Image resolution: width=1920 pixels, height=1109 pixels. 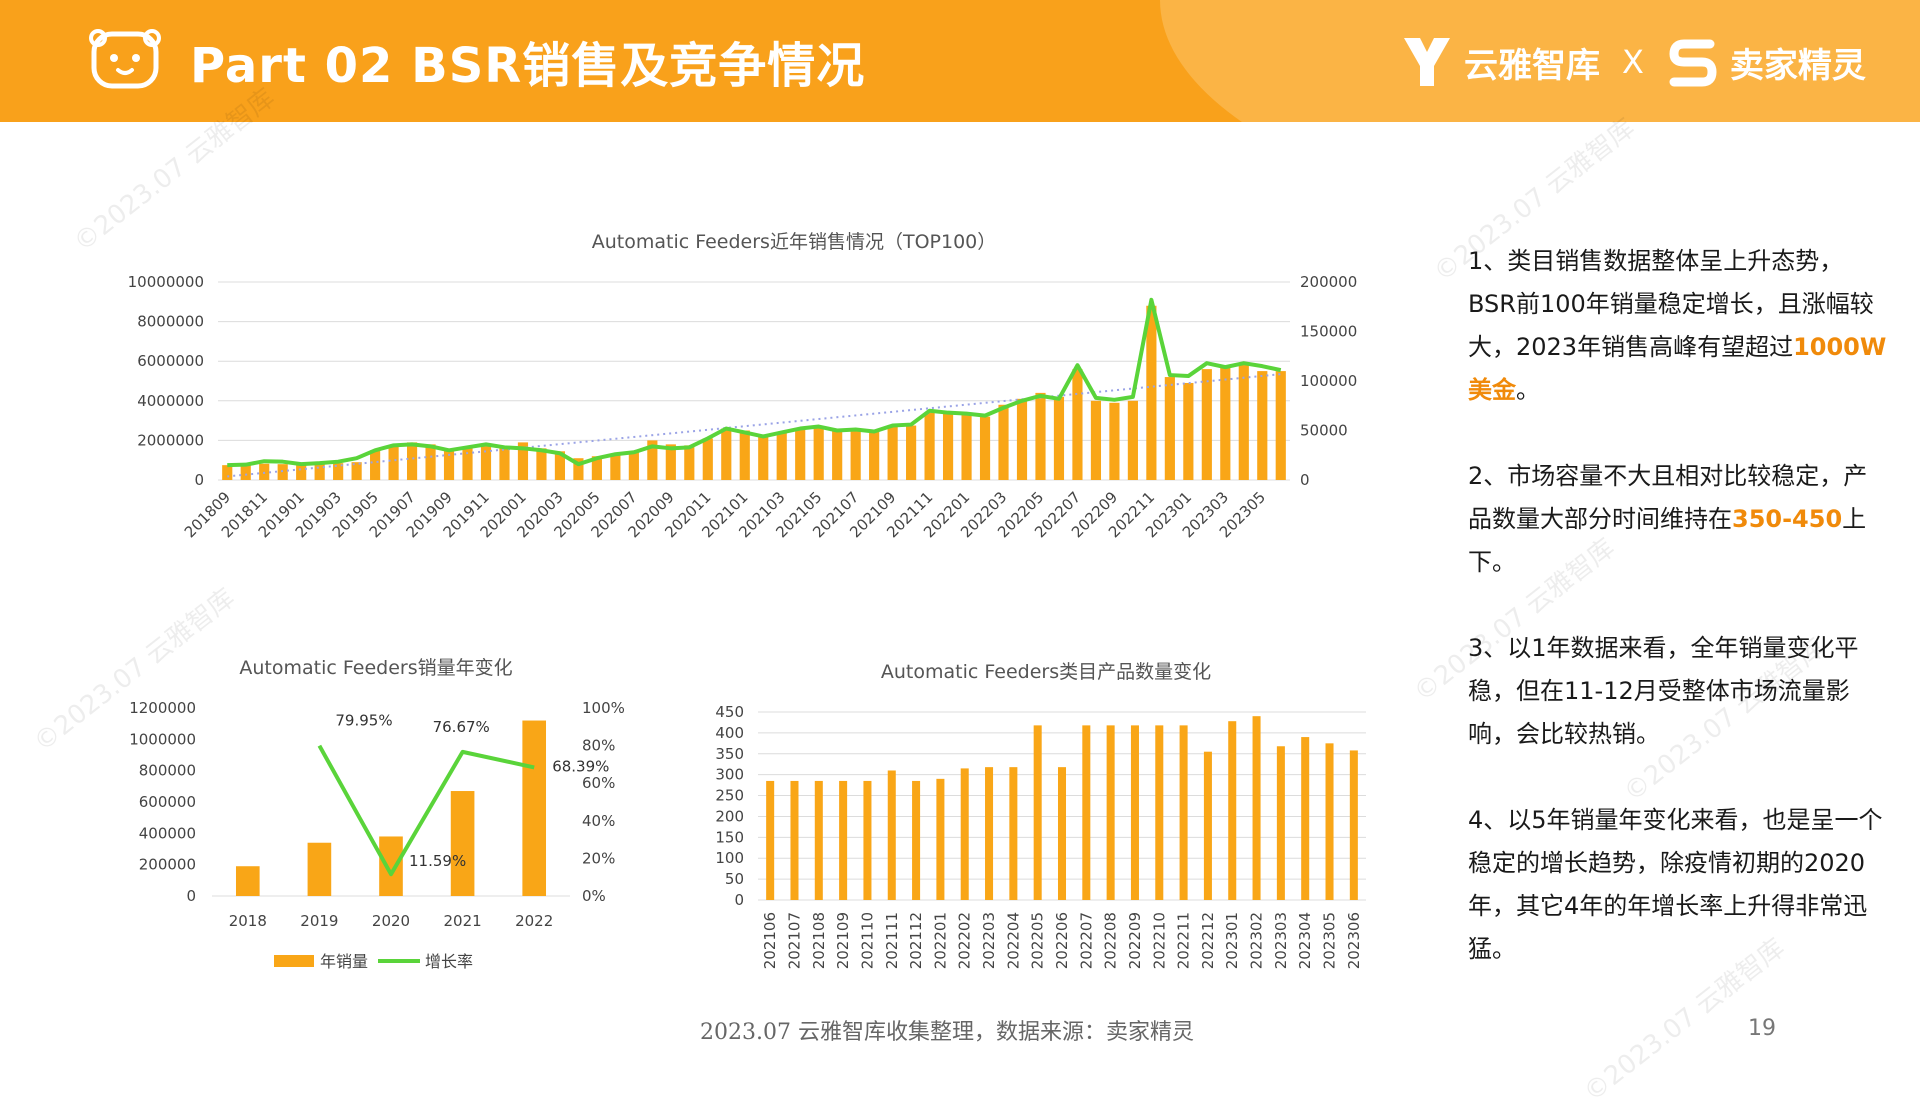 What do you see at coordinates (1305, 480) in the screenshot?
I see `chart1-right-tick: 0` at bounding box center [1305, 480].